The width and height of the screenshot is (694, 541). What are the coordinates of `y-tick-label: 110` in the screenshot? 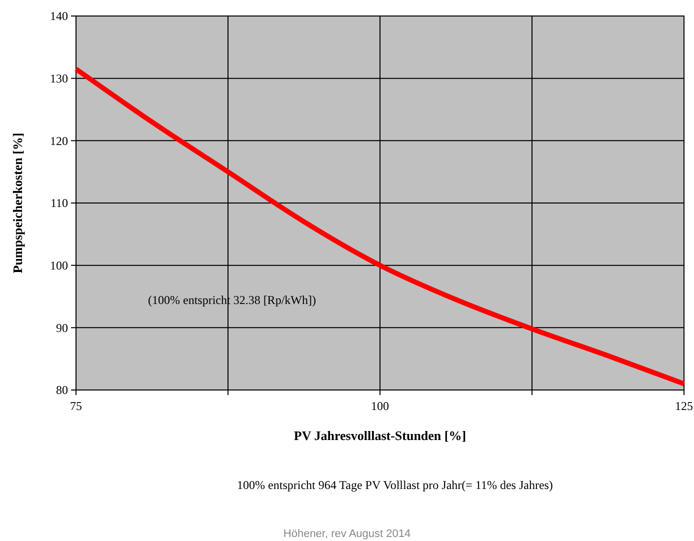 It's located at (59, 203).